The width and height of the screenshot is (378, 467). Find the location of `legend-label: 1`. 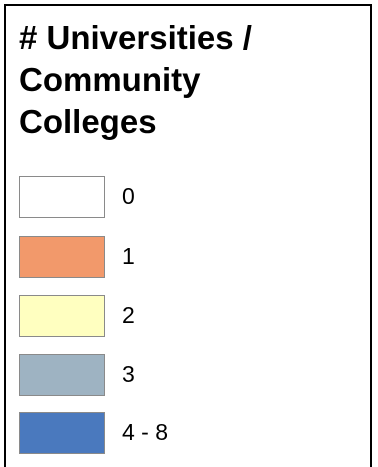

legend-label: 1 is located at coordinates (128, 256).